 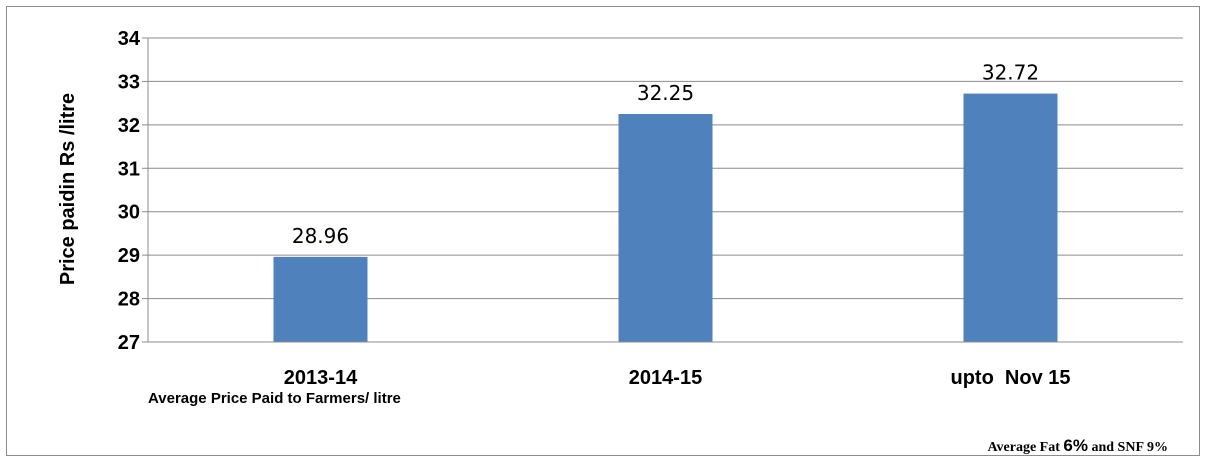 I want to click on y-tick-label: 31, so click(x=129, y=169).